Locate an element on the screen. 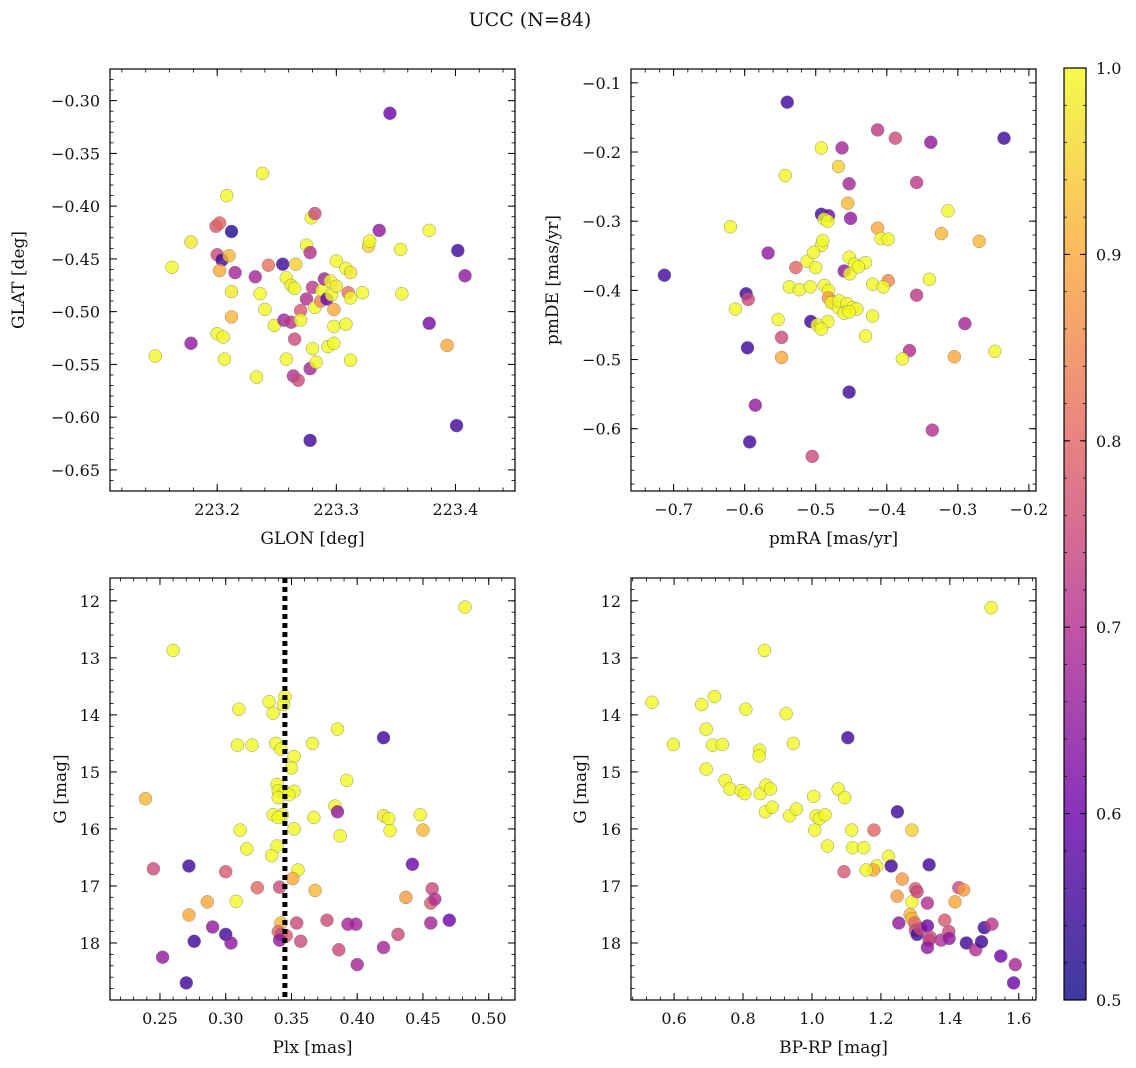 The width and height of the screenshot is (1136, 1068). y-axis-label: GLAT [deg] is located at coordinates (19, 280).